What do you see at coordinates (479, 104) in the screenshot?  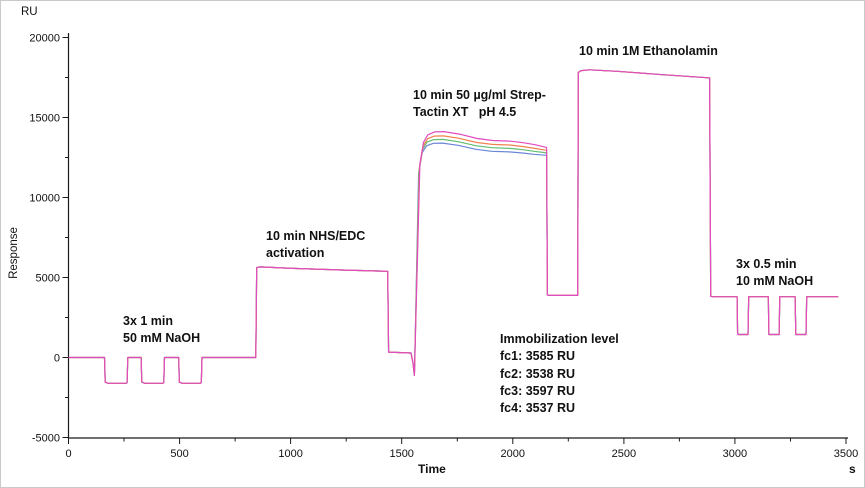 I see `annotation-strep-tactin: 10 min 50 µg/ml Strep- Tactin XT pH 4.5` at bounding box center [479, 104].